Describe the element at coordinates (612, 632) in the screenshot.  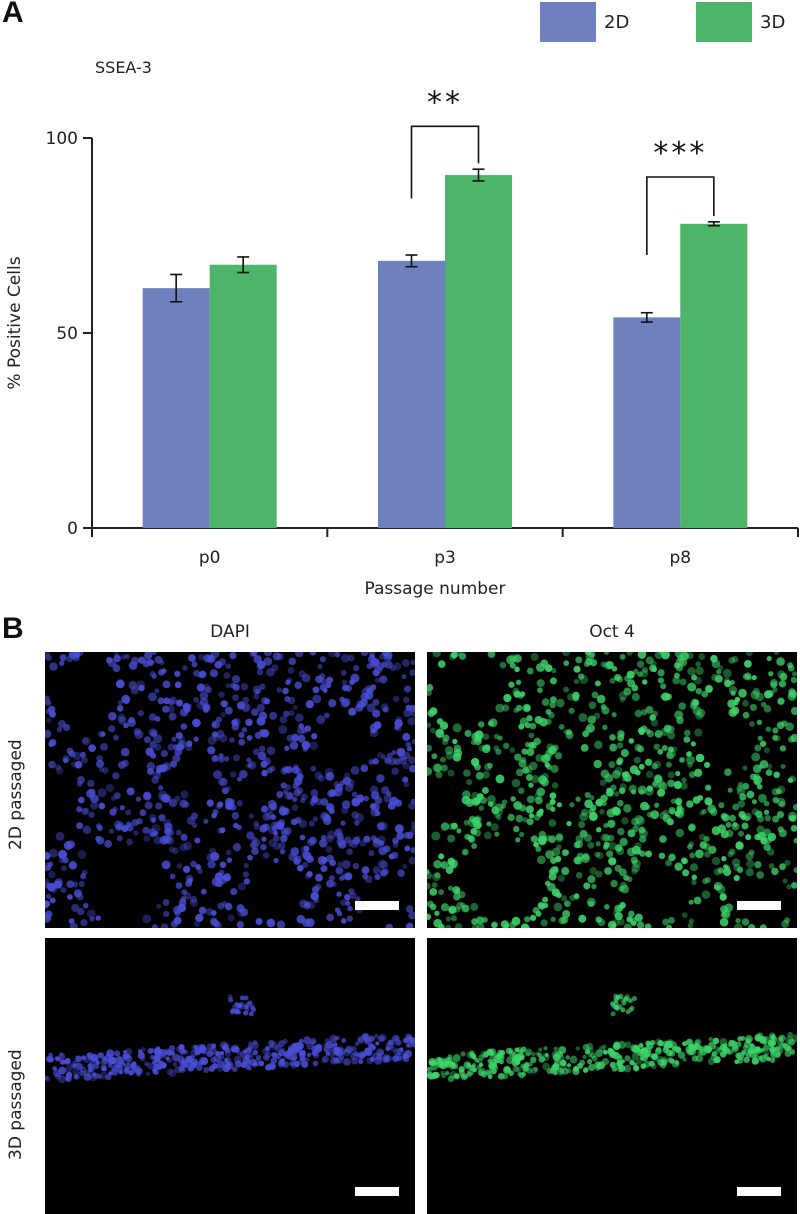
I see `column-title-oct4: Oct 4` at that location.